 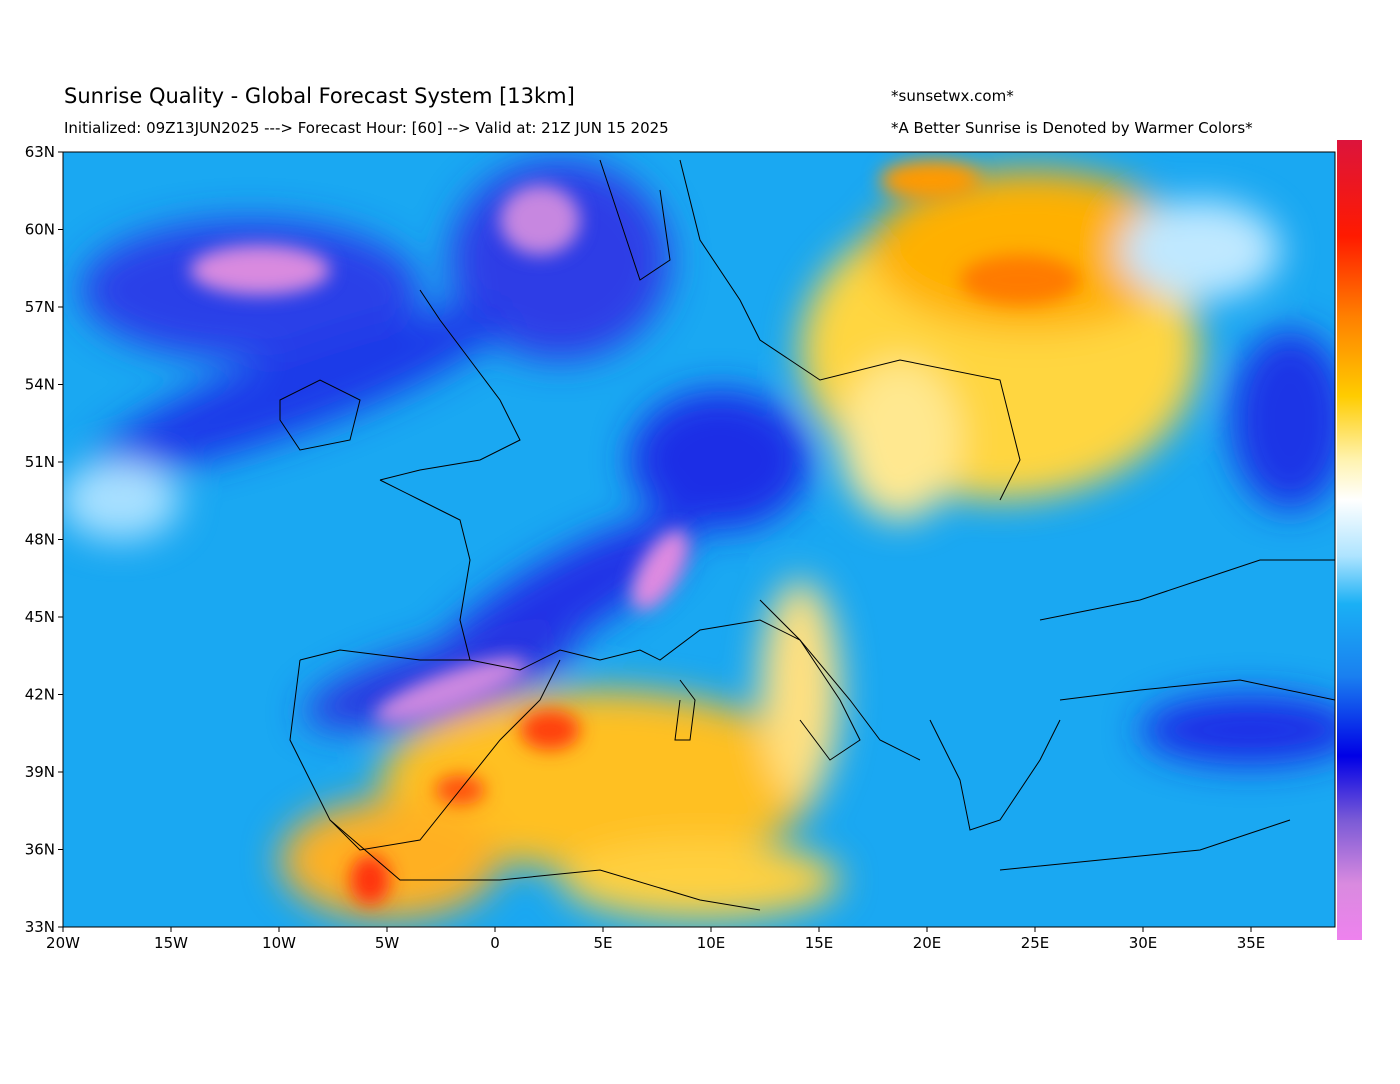 What do you see at coordinates (40, 230) in the screenshot?
I see `lat-label: 60N` at bounding box center [40, 230].